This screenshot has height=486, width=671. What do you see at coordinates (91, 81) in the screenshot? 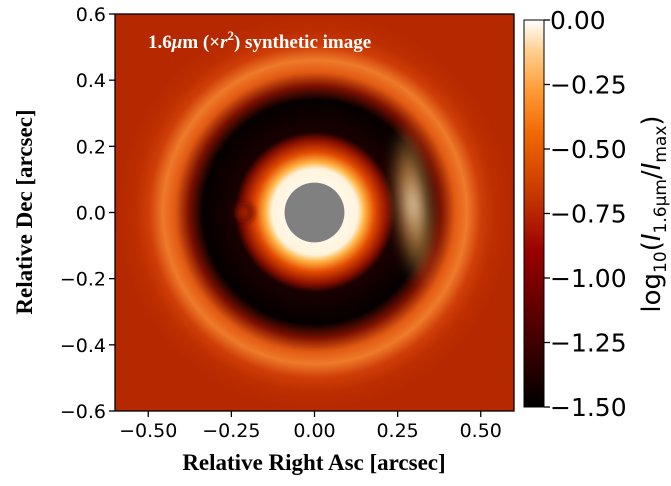
I see `y-tick-label: 0.4` at bounding box center [91, 81].